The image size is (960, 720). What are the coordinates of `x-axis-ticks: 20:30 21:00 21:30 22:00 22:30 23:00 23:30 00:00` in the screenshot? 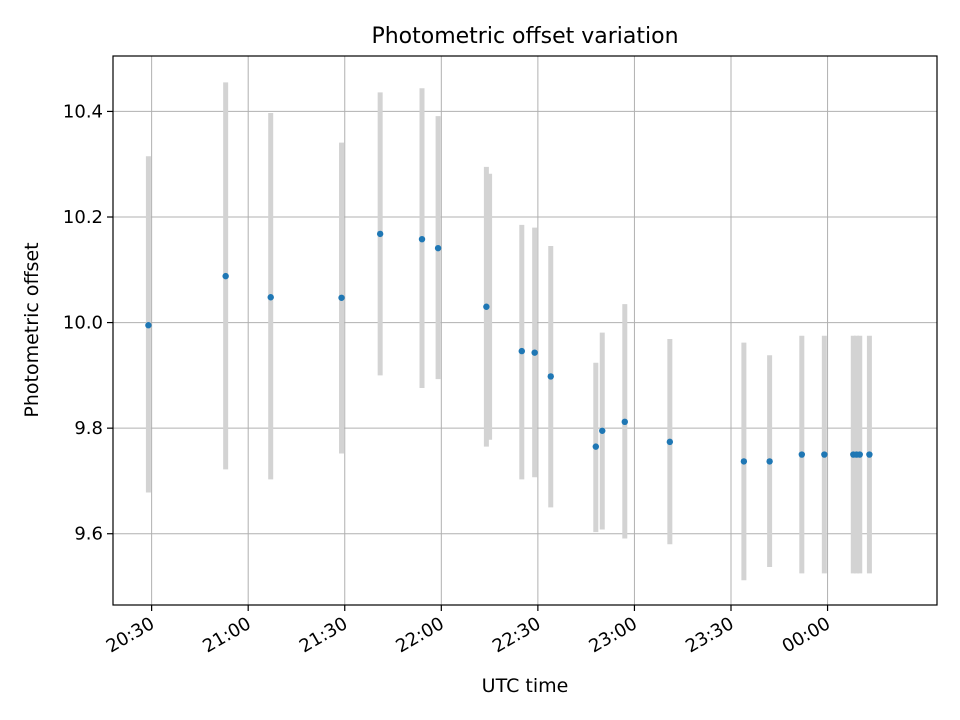 It's located at (468, 631).